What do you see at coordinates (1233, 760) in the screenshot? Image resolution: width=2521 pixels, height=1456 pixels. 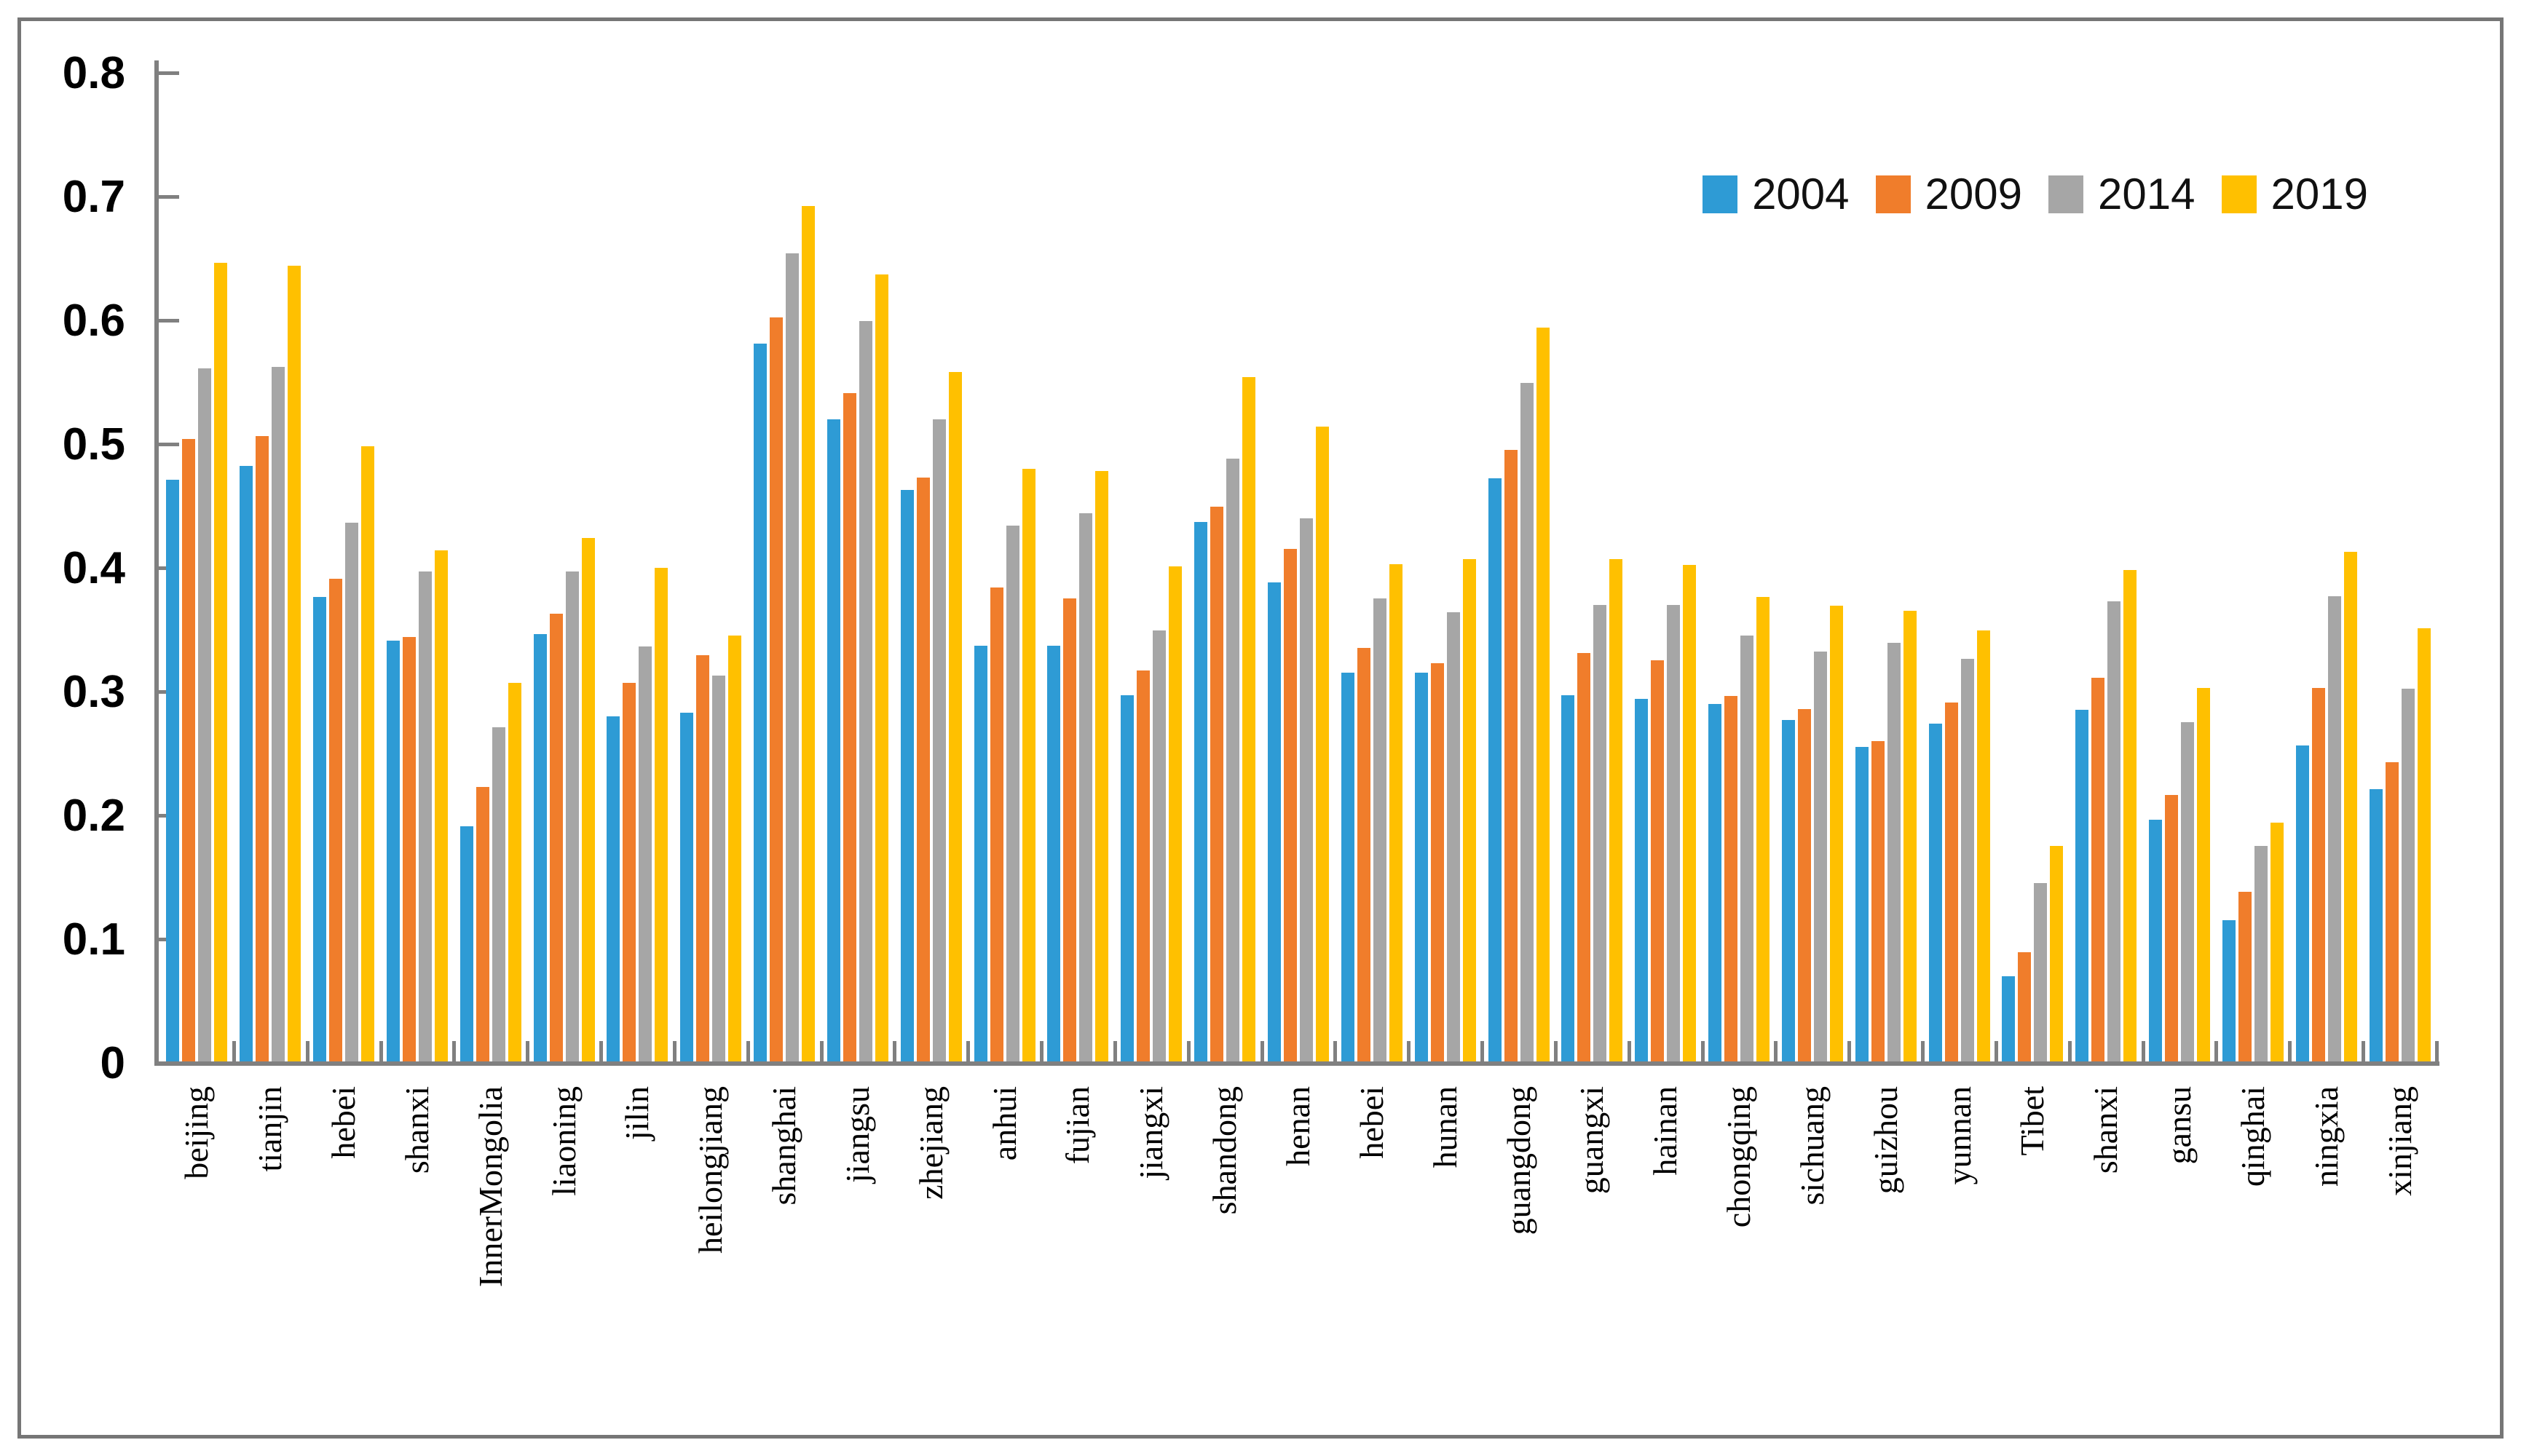 I see `bar-shandong-2014` at bounding box center [1233, 760].